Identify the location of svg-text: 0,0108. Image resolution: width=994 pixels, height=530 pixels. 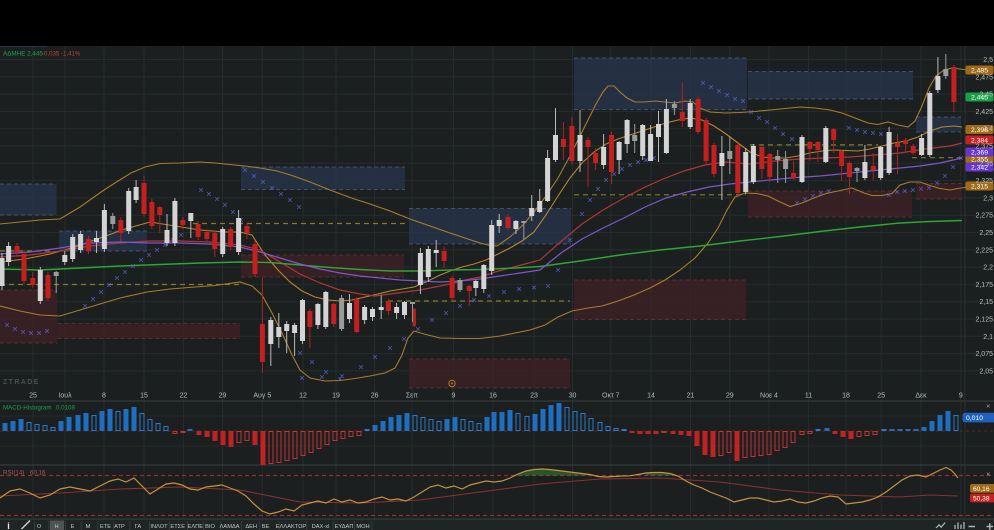
(65, 408).